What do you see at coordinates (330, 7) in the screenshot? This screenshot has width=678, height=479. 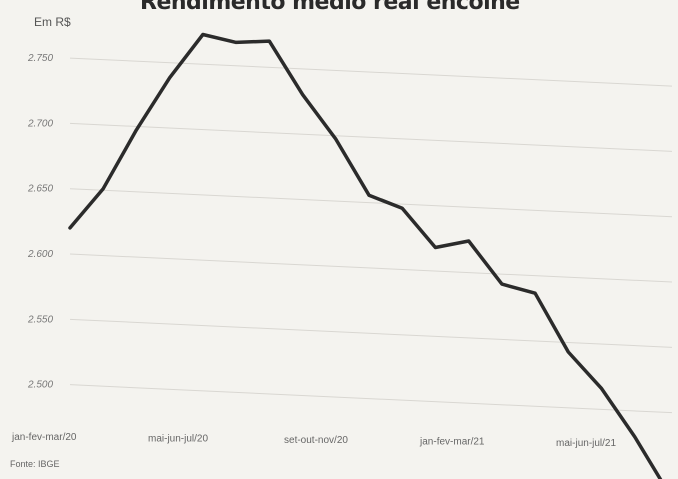 I see `chart-title: Rendimento médio real encolhe` at bounding box center [330, 7].